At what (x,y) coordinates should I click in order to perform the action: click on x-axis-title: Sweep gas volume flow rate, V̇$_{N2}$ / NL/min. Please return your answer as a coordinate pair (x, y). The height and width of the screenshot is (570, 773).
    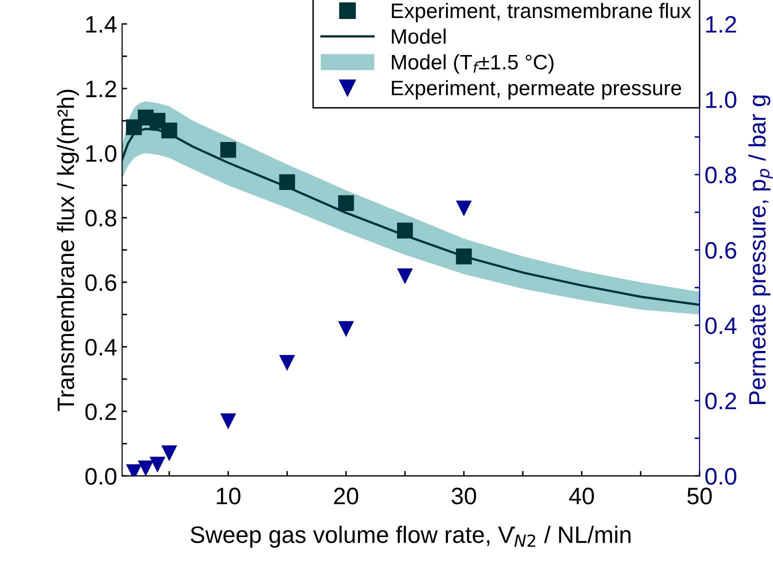
    Looking at the image, I should click on (410, 537).